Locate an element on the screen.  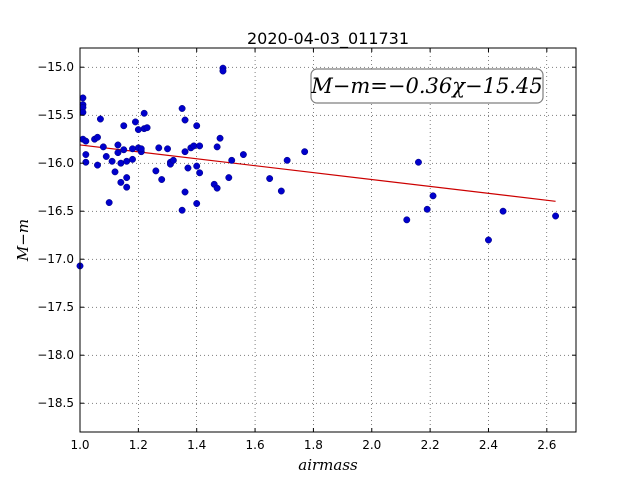
x-tick-label: 1.8 is located at coordinates (313, 445).